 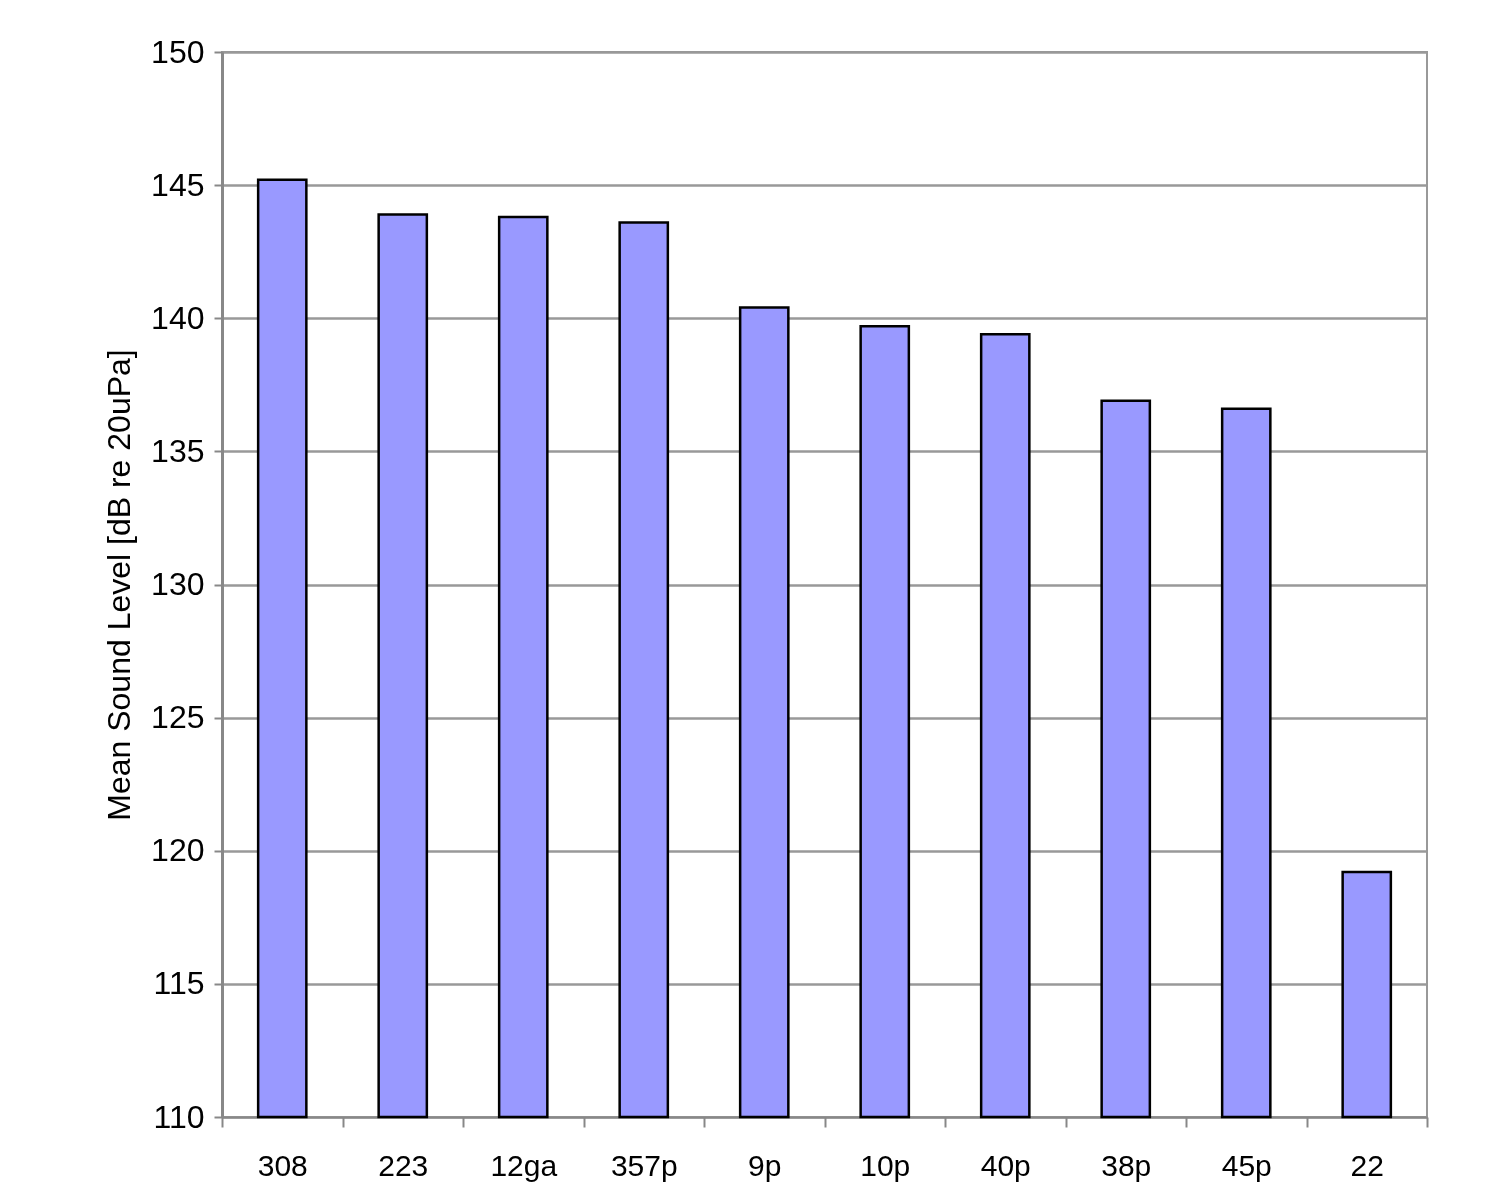 What do you see at coordinates (179, 983) in the screenshot?
I see `y-tick-label: 115` at bounding box center [179, 983].